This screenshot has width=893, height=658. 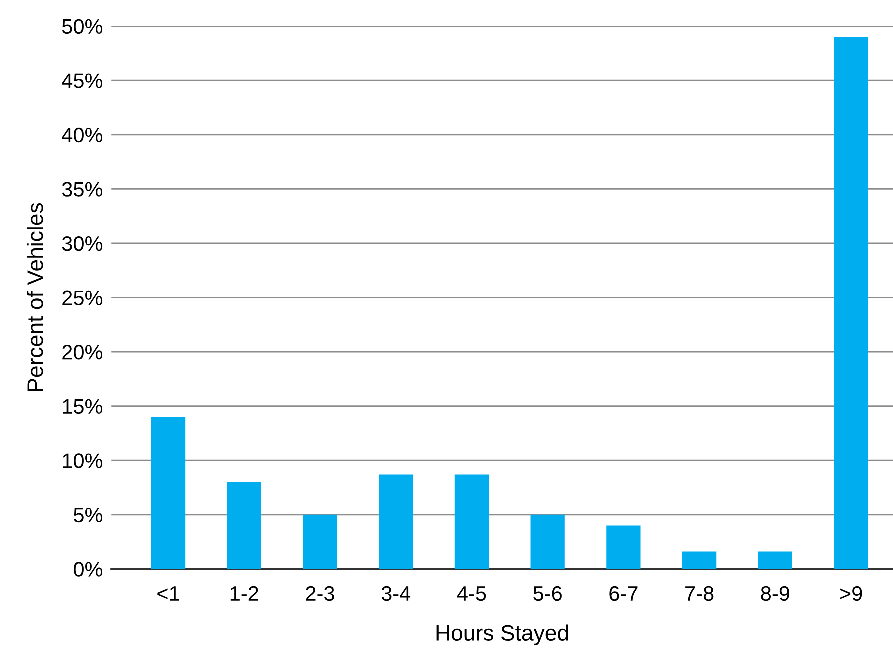 I want to click on y-tick-label: 50%, so click(x=82, y=26).